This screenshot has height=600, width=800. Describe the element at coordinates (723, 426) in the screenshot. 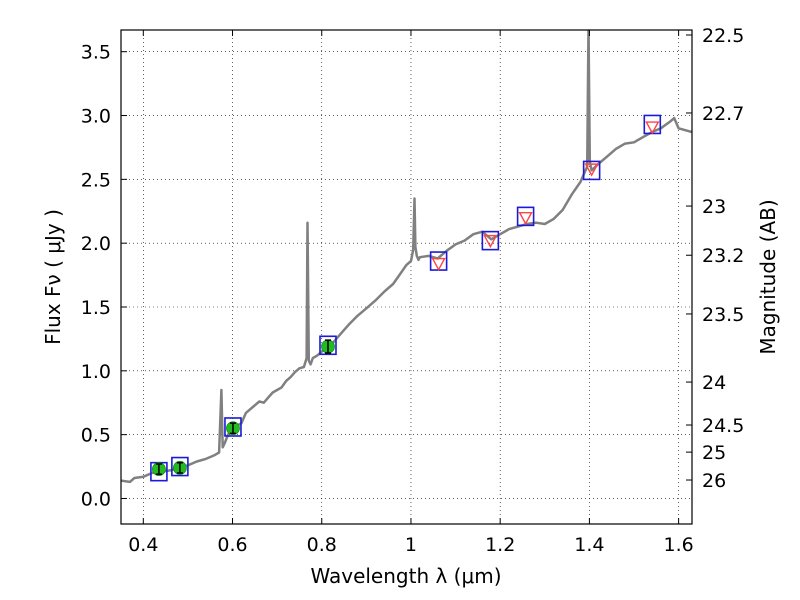

I see `right-tick-label: 24.5` at that location.